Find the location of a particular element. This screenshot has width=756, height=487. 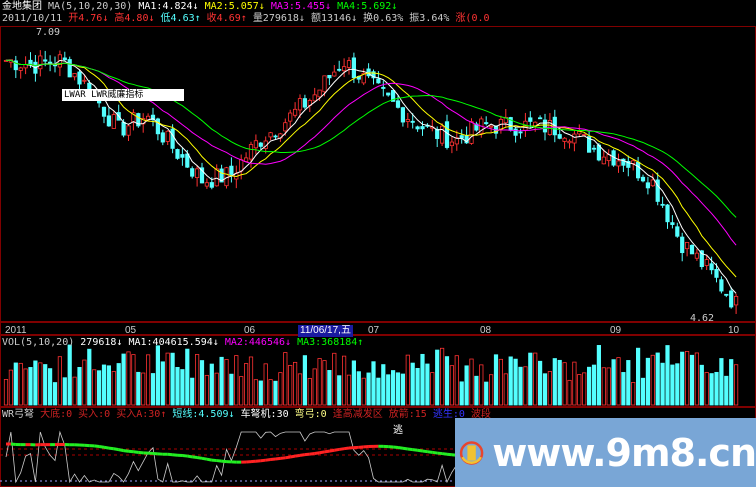

wr-item: 波段 is located at coordinates (480, 414).